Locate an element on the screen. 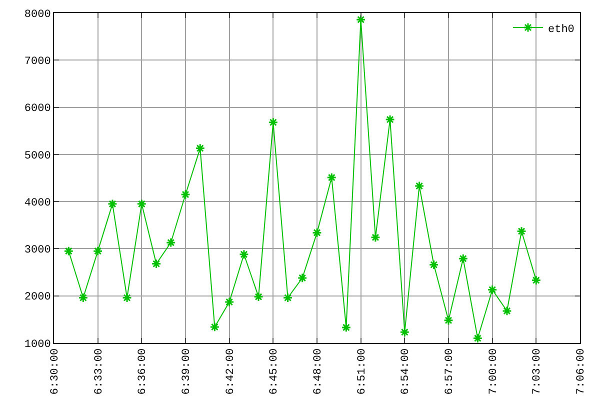 The height and width of the screenshot is (400, 600). x-tick-label: 7:00:00 is located at coordinates (494, 371).